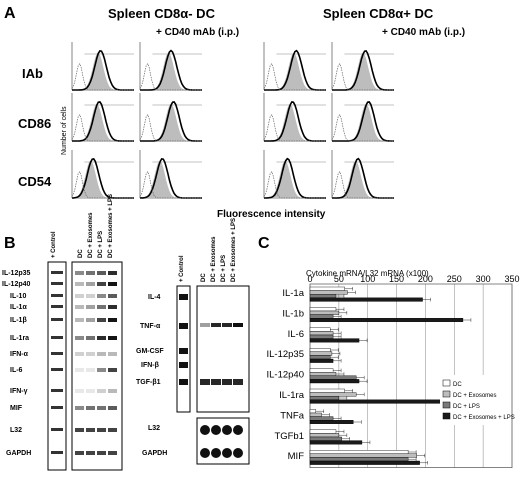  What do you see at coordinates (16, 284) in the screenshot?
I see `gel-label-il12p40: IL-12p40` at bounding box center [16, 284].